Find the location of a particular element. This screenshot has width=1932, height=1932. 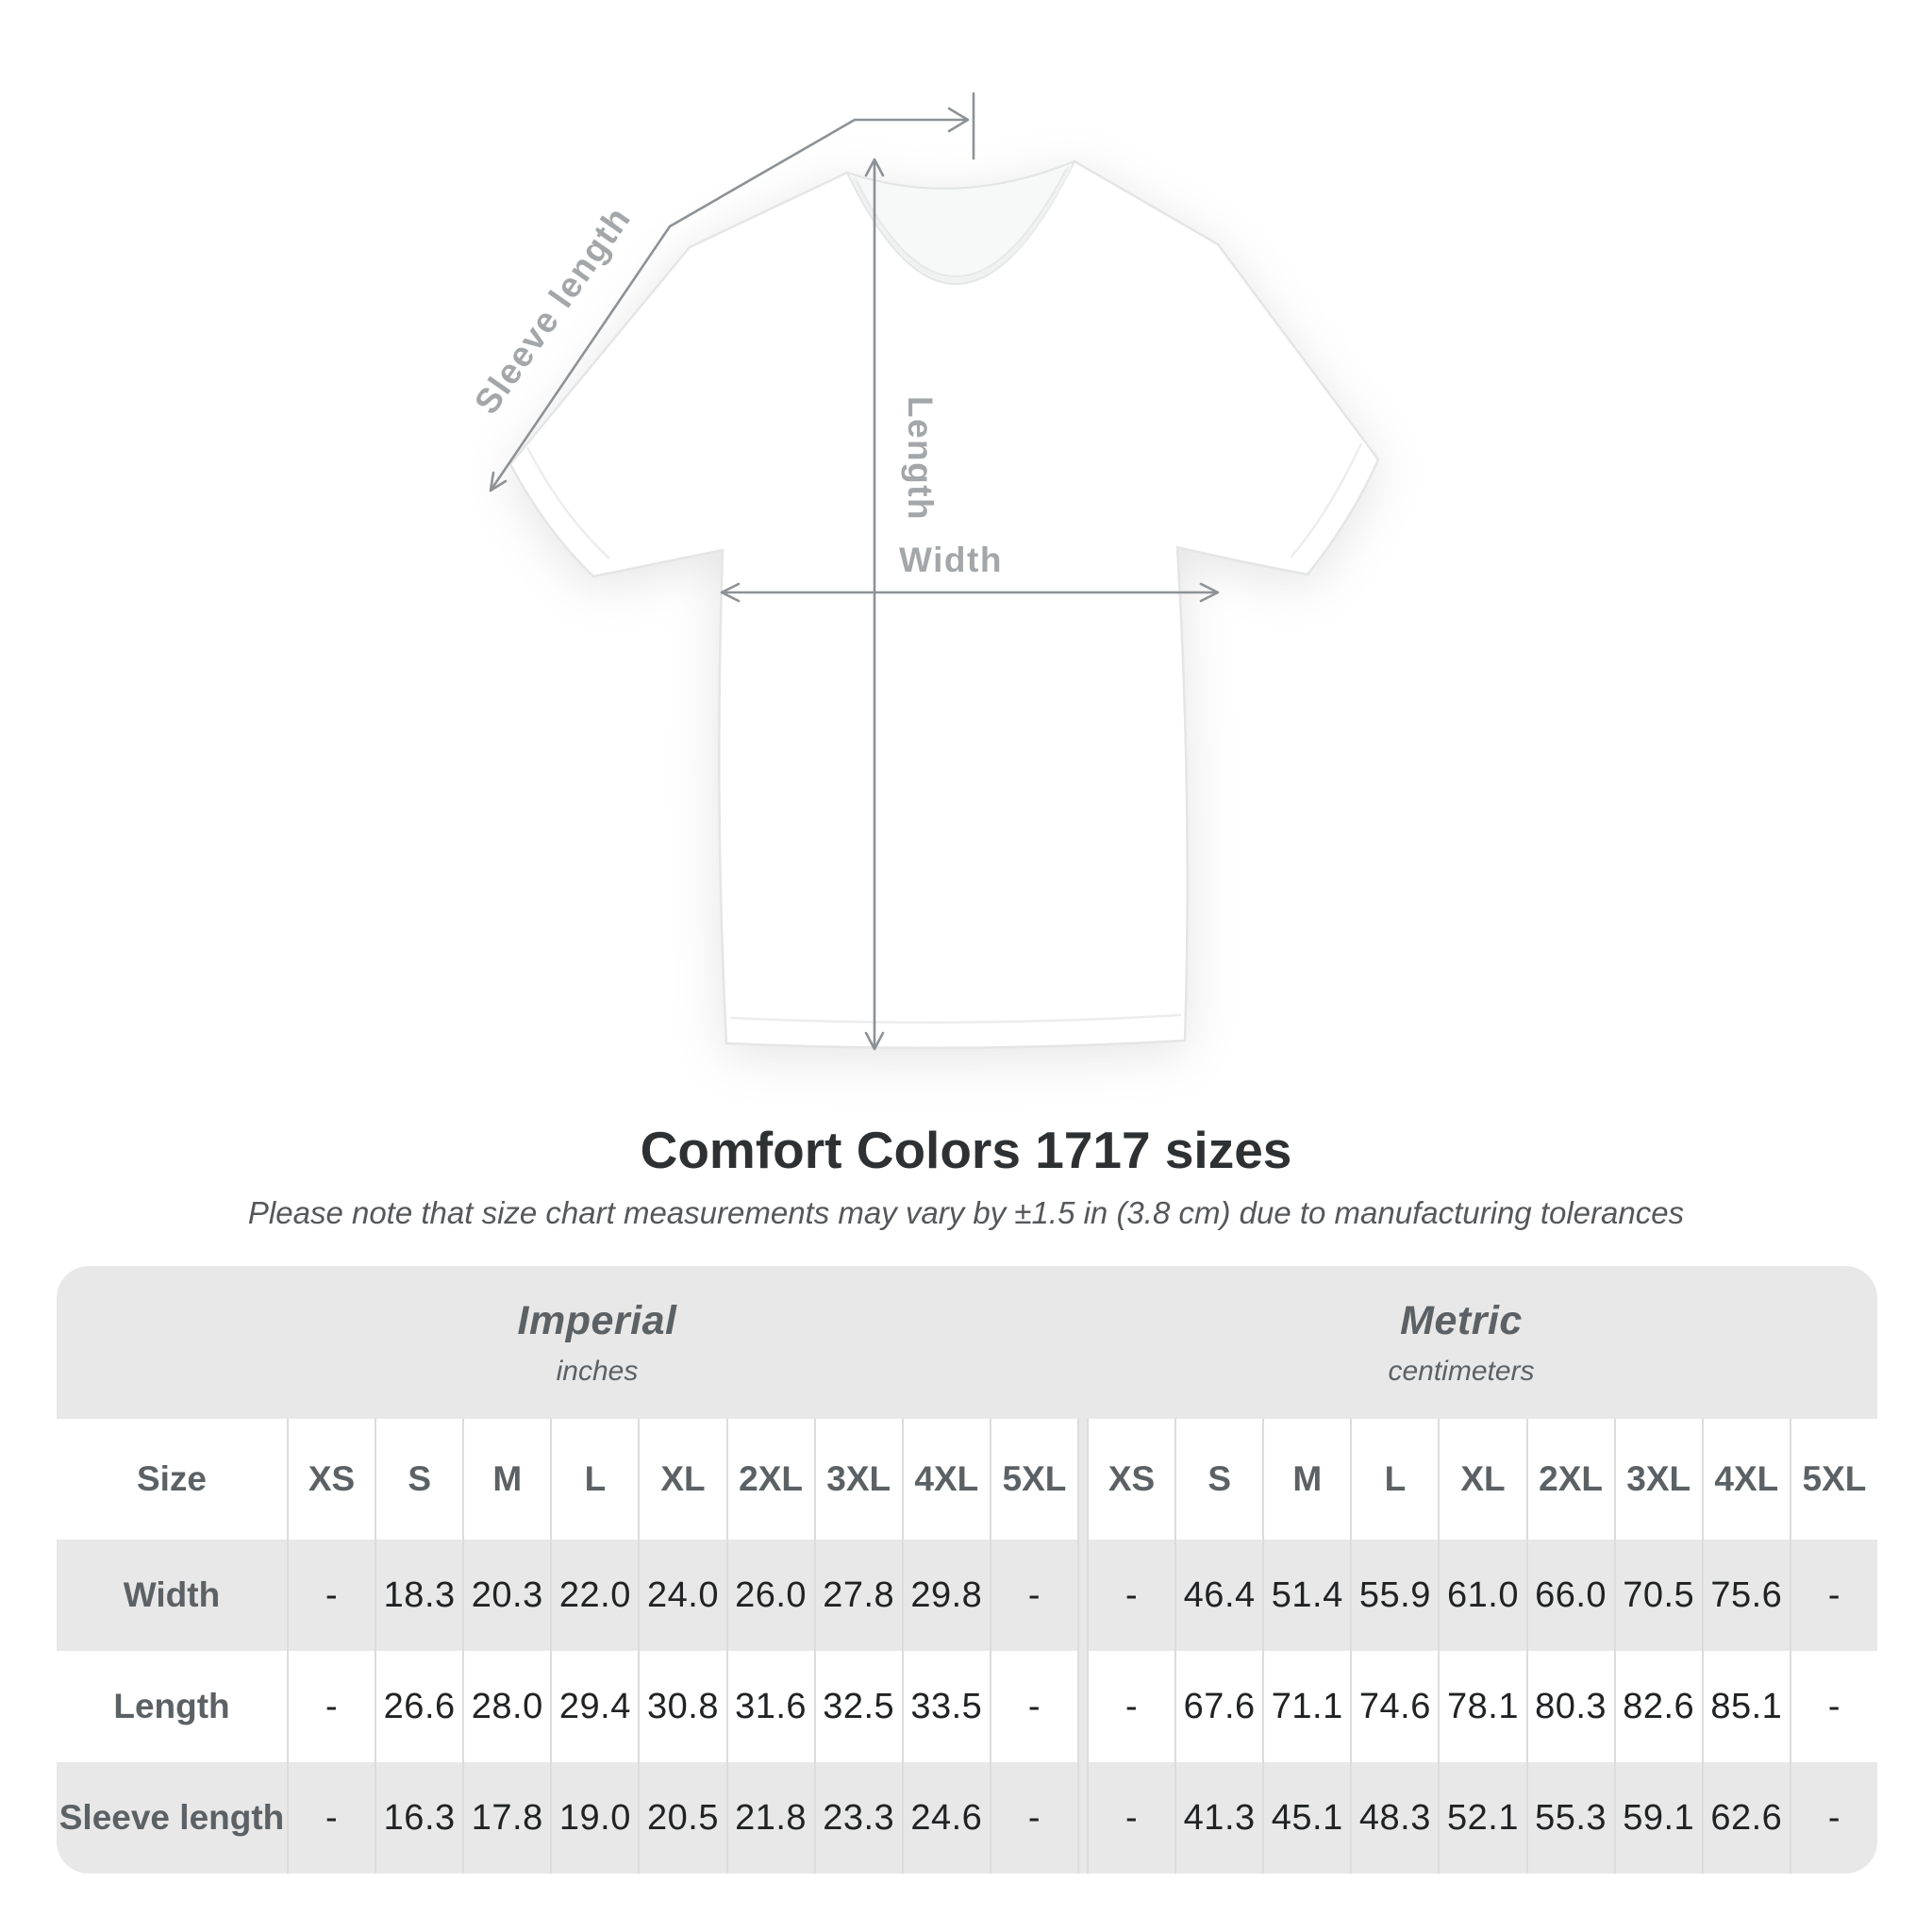

value-cell-imperial: 29.4 is located at coordinates (594, 1706).